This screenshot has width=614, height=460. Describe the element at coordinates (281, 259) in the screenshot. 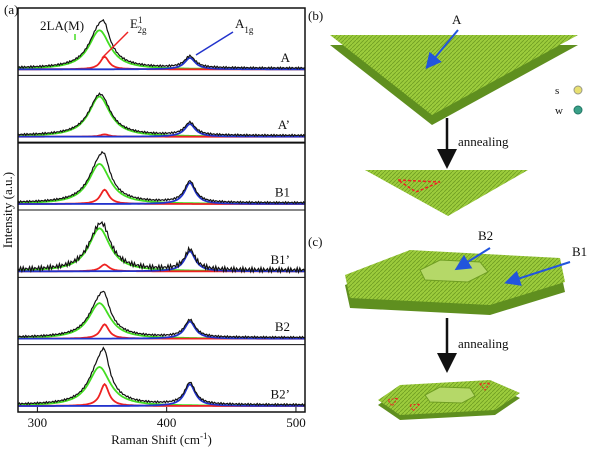

I see `sample-label: B1’` at that location.